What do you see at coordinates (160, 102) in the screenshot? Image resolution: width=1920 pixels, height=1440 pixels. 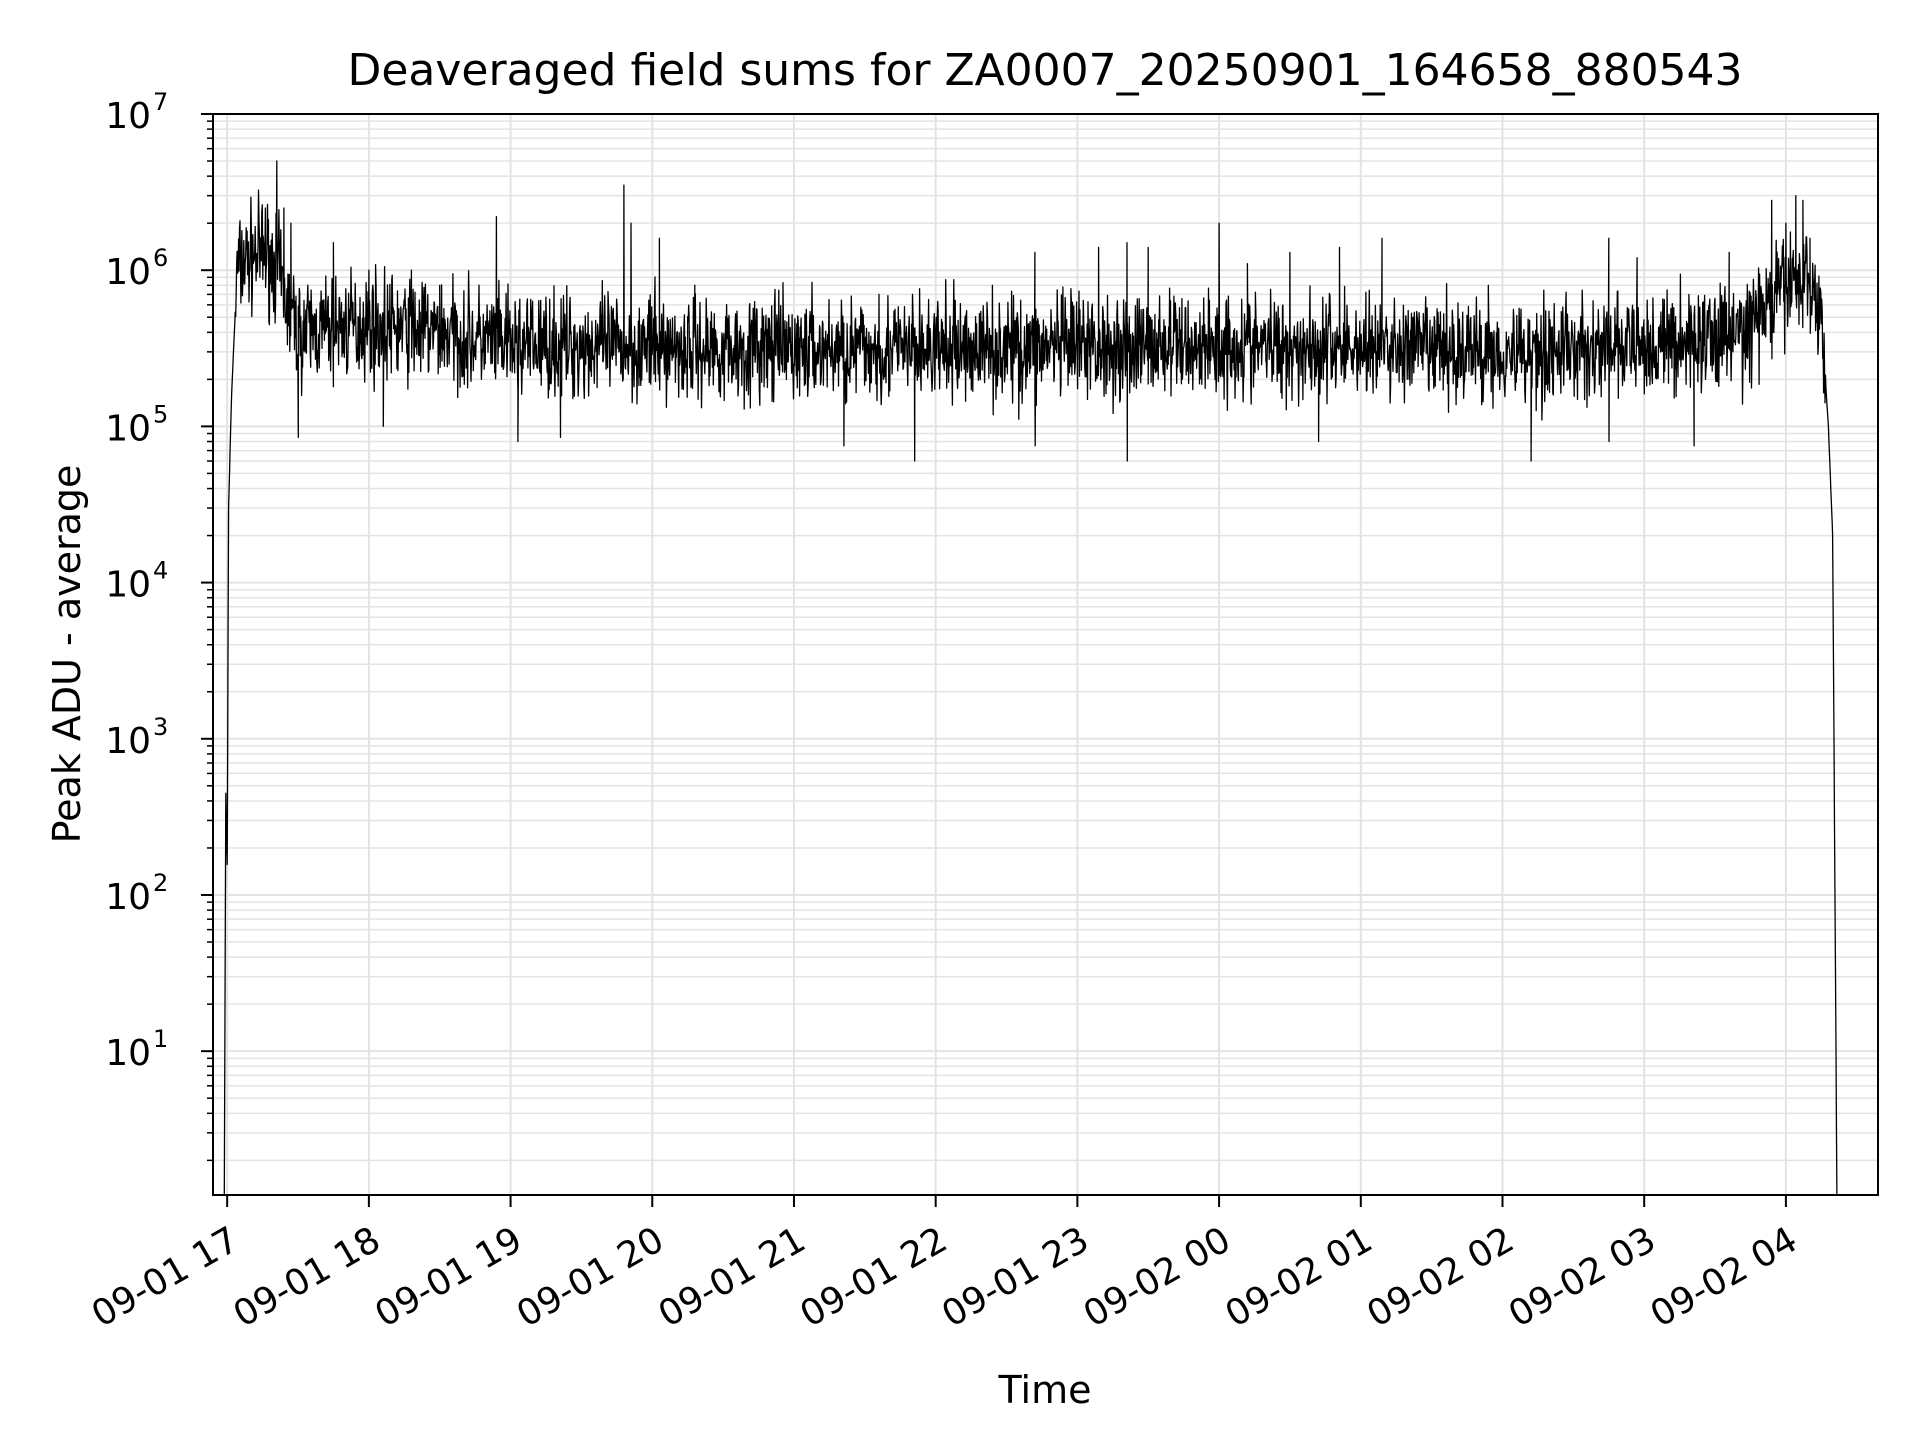 I see `y-tick-exponent: 7` at bounding box center [160, 102].